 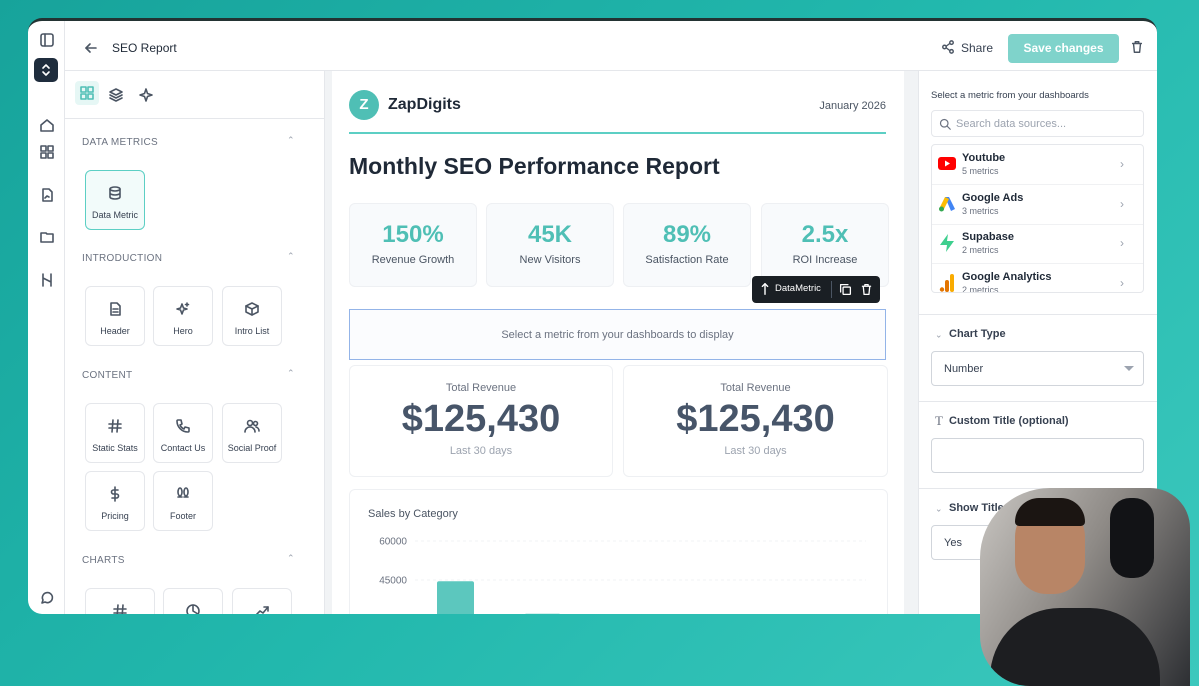 I want to click on tile-label: Pricing, so click(x=115, y=516).